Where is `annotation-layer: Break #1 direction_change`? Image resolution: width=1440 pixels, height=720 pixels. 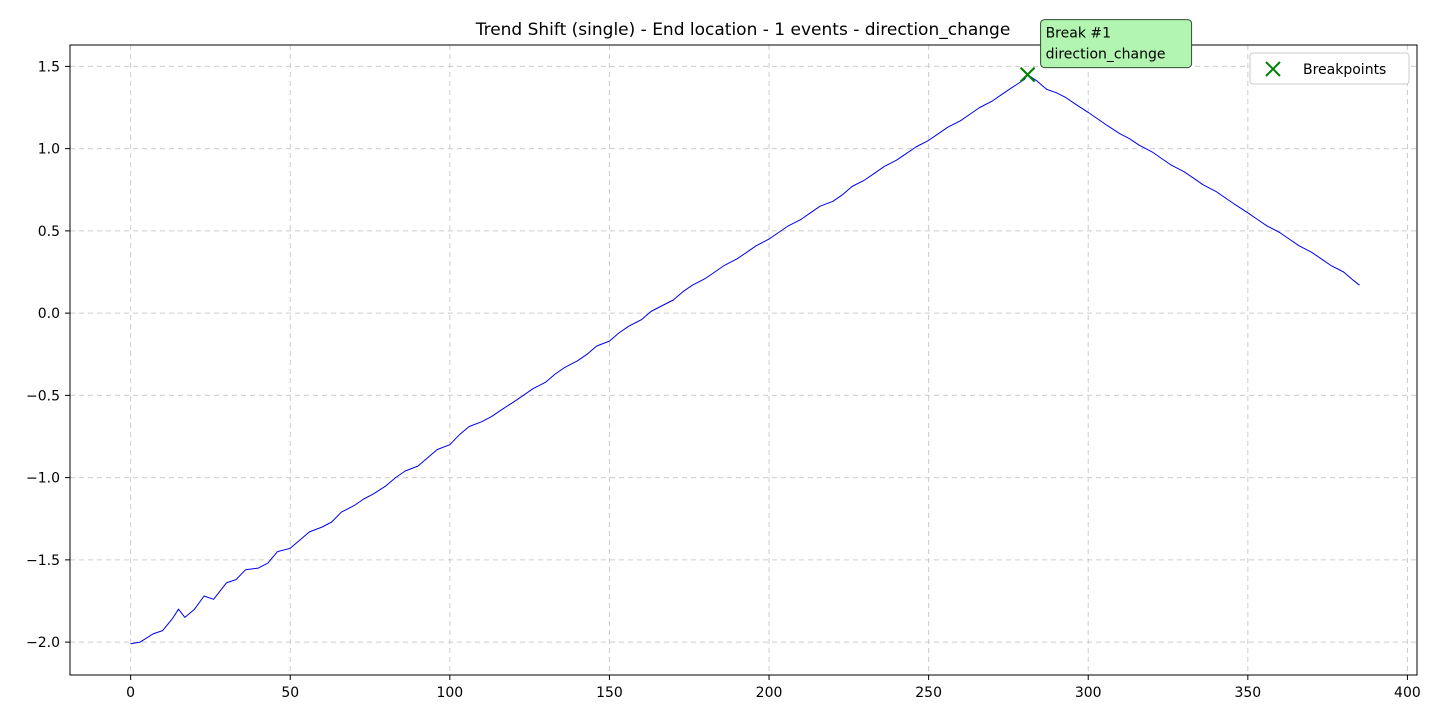 annotation-layer: Break #1 direction_change is located at coordinates (1116, 44).